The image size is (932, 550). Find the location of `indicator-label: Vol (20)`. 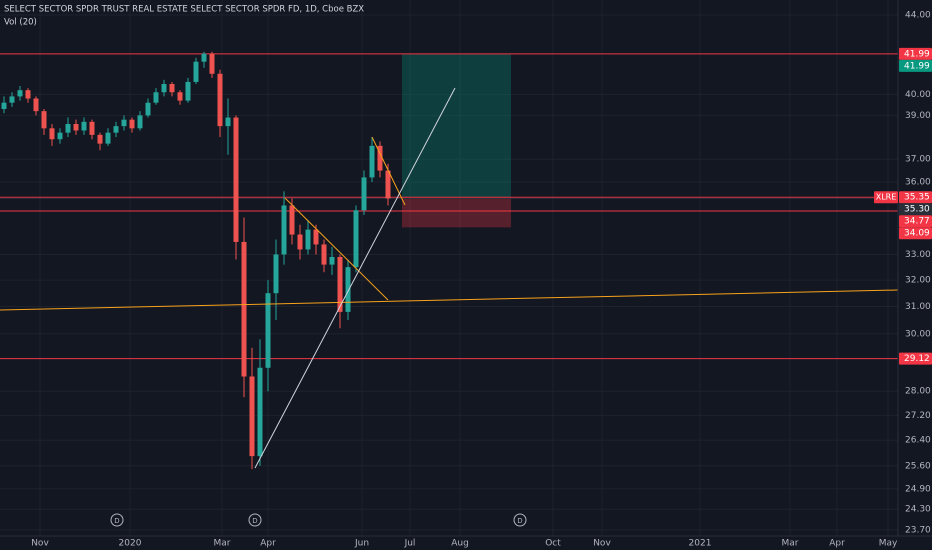

indicator-label: Vol (20) is located at coordinates (20, 23).